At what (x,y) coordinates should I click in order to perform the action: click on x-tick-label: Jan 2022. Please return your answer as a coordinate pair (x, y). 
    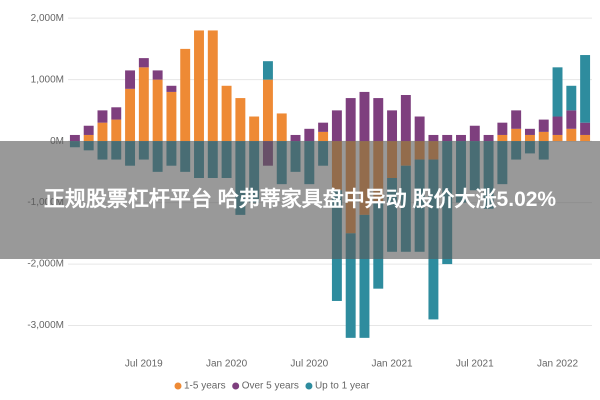
    Looking at the image, I should click on (558, 364).